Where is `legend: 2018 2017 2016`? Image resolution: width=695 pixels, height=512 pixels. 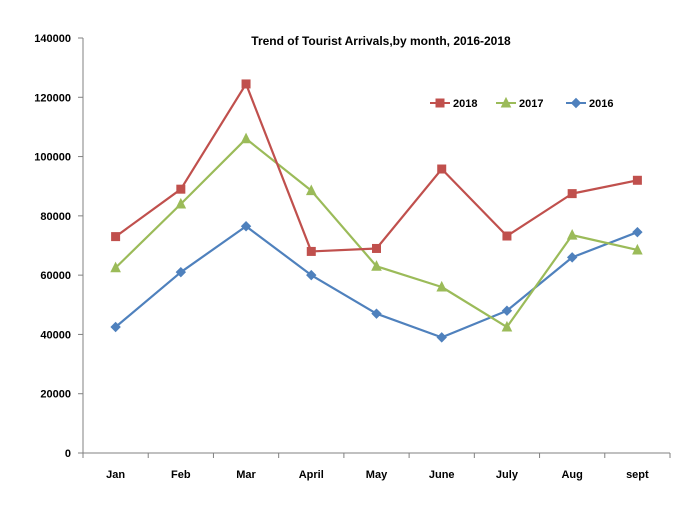
legend: 2018 2017 2016 is located at coordinates (521, 103).